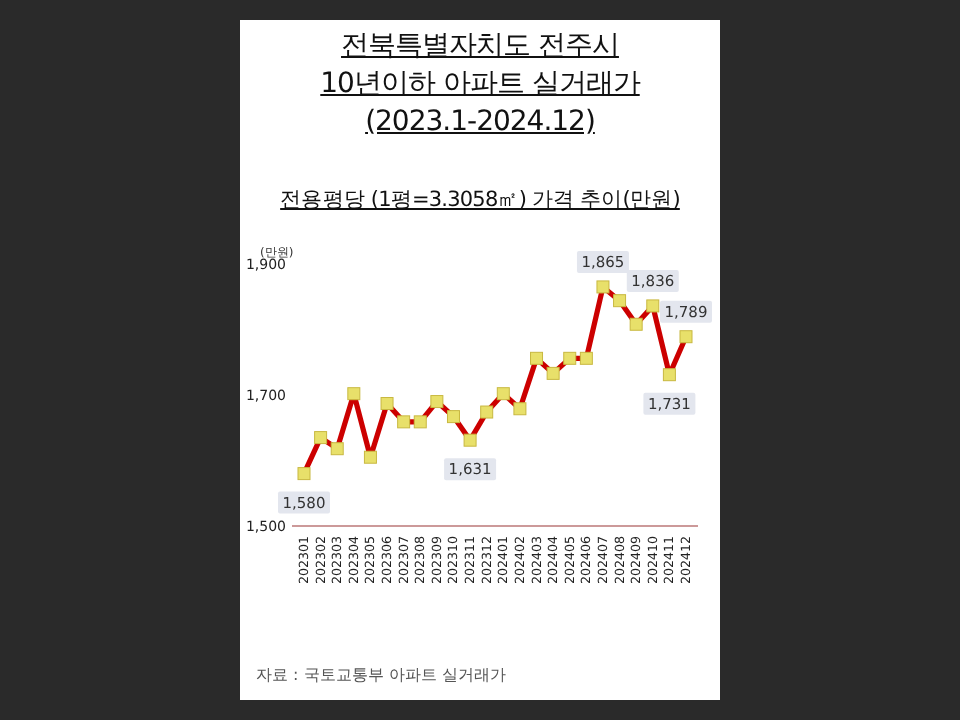 The image size is (960, 720). What do you see at coordinates (480, 200) in the screenshot?
I see `chart-subtitle: 전용평당 (1평=3.3058㎡) 가격 추이(만원)` at bounding box center [480, 200].